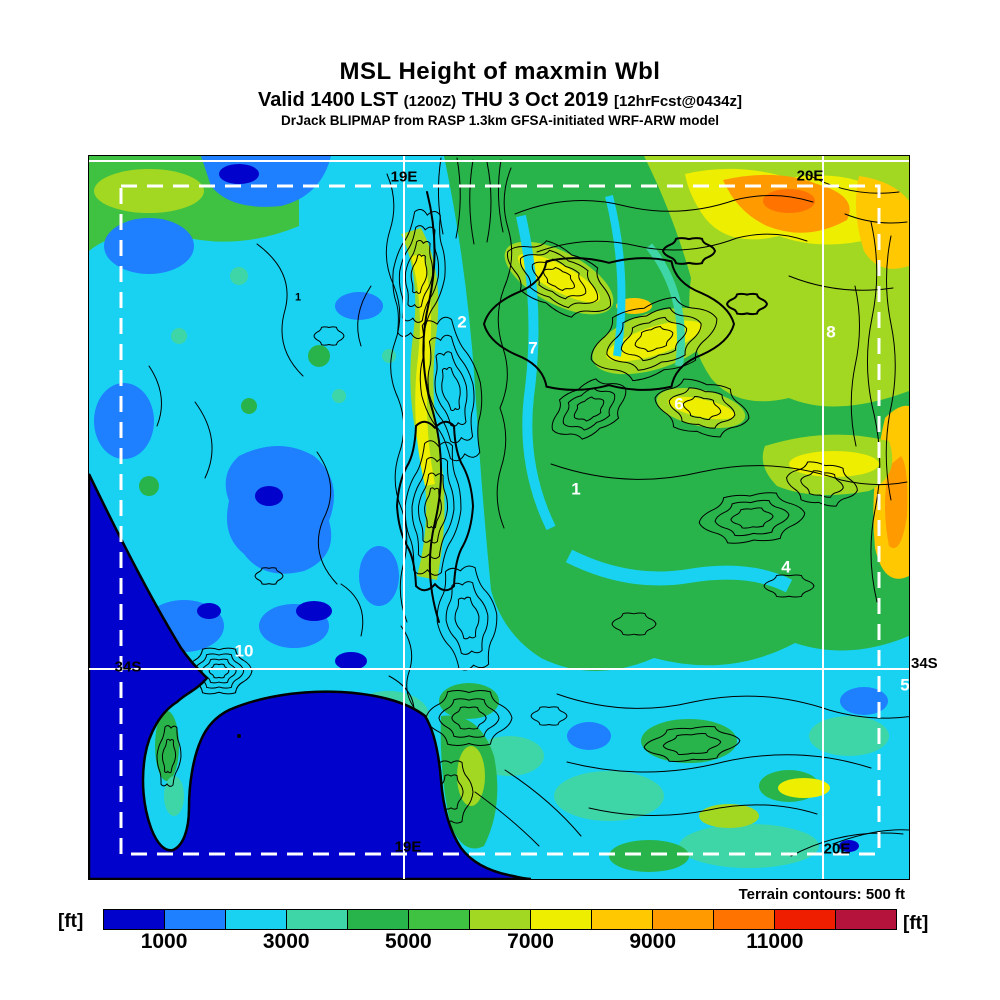  I want to click on spot-label: 10, so click(244, 651).